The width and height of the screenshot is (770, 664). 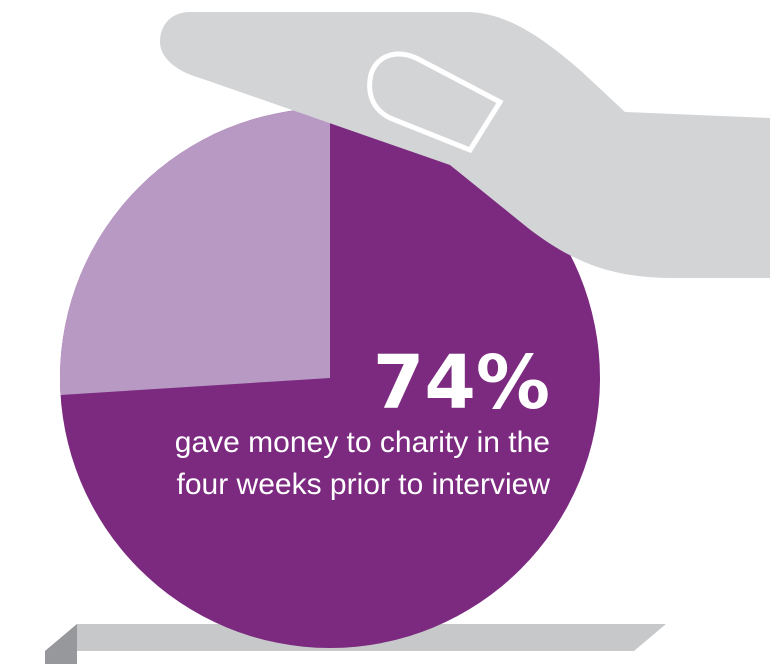 I want to click on headline-value: 74%, so click(x=461, y=383).